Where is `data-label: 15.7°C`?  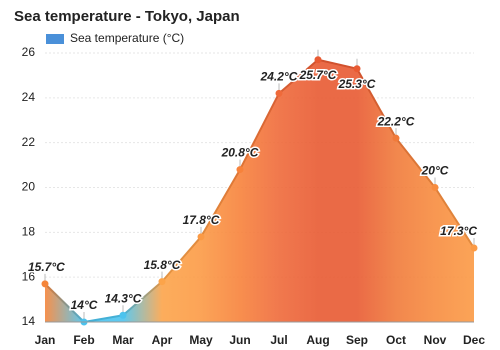
data-label: 15.7°C is located at coordinates (46, 267).